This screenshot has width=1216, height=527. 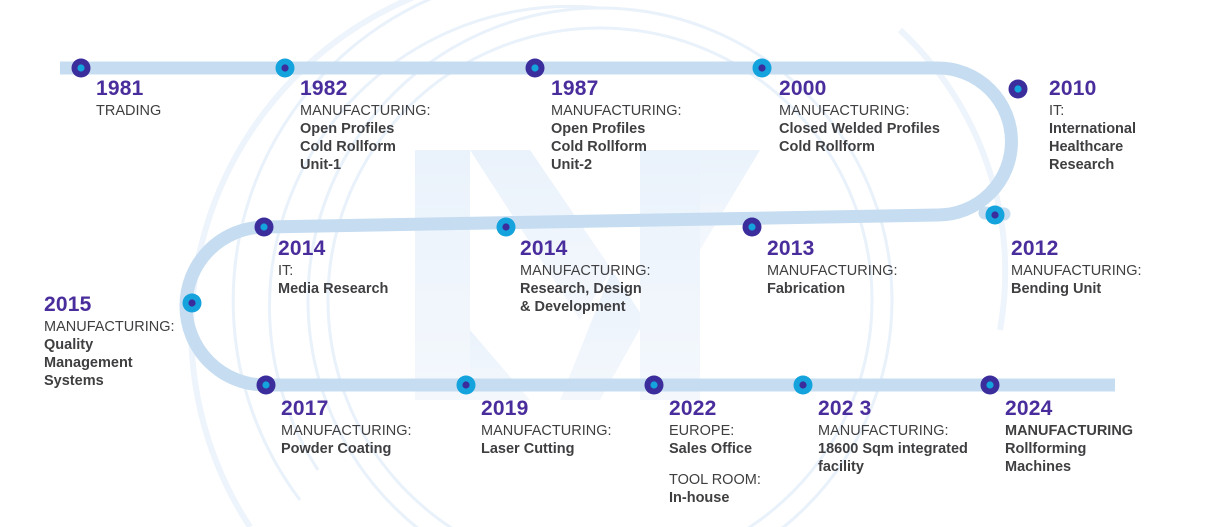 What do you see at coordinates (711, 449) in the screenshot?
I see `entry-line: Sales Office` at bounding box center [711, 449].